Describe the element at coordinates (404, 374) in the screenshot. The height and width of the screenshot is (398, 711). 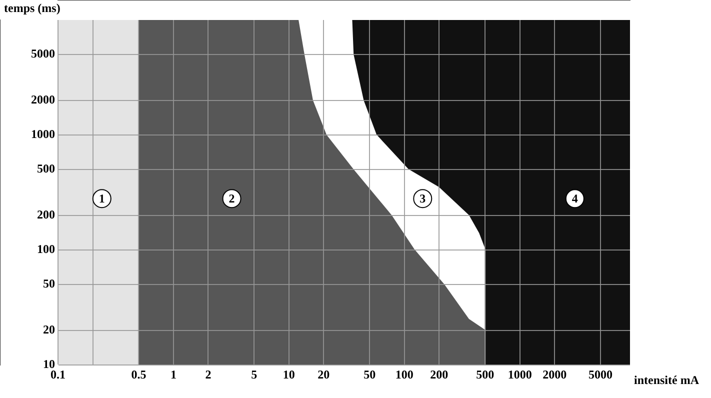
I see `x-tick-label: 100` at that location.